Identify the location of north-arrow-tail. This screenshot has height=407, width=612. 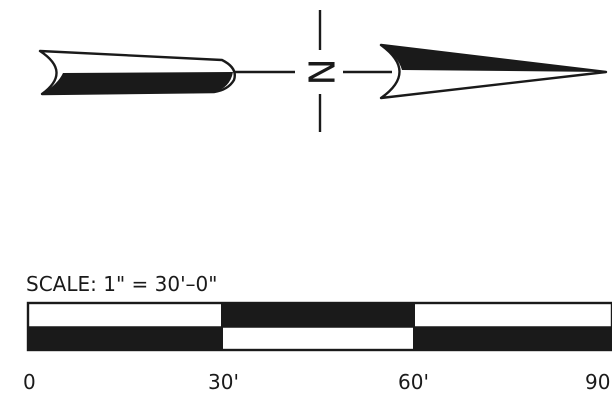
(137, 72).